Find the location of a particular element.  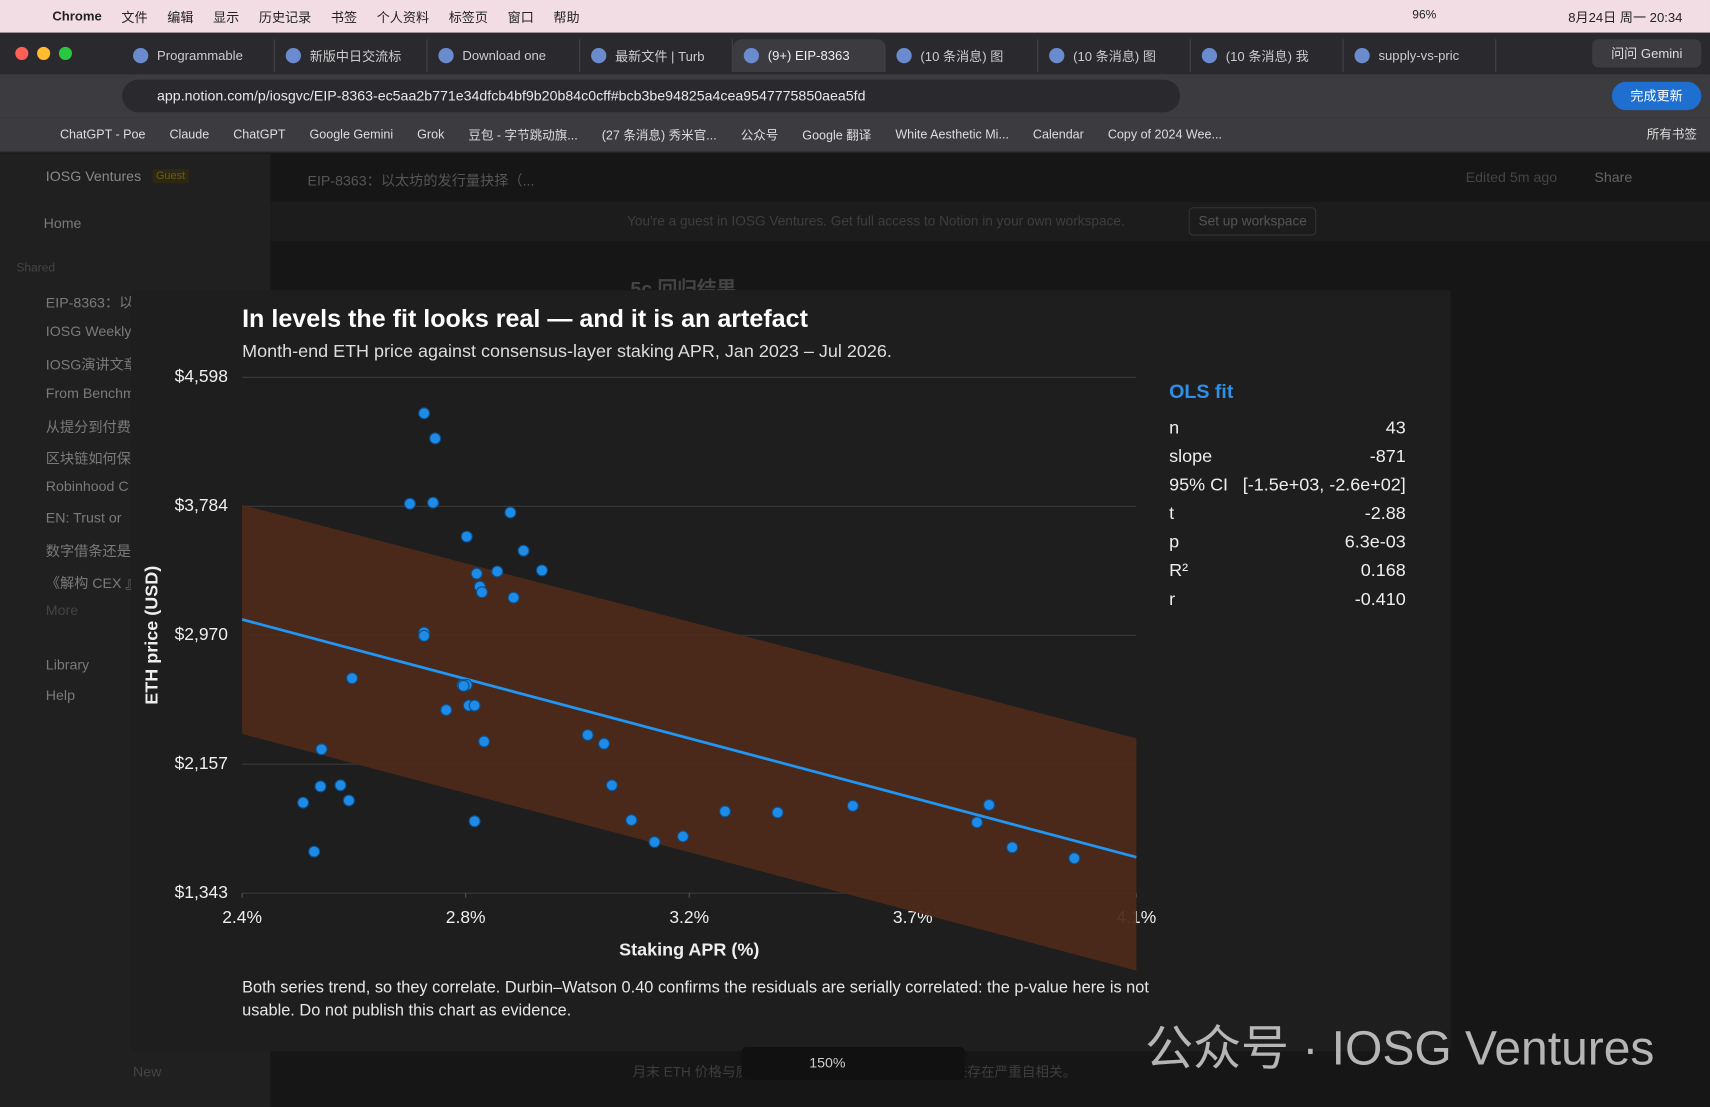

sidebar-page: 数字借条还是 is located at coordinates (88, 551).